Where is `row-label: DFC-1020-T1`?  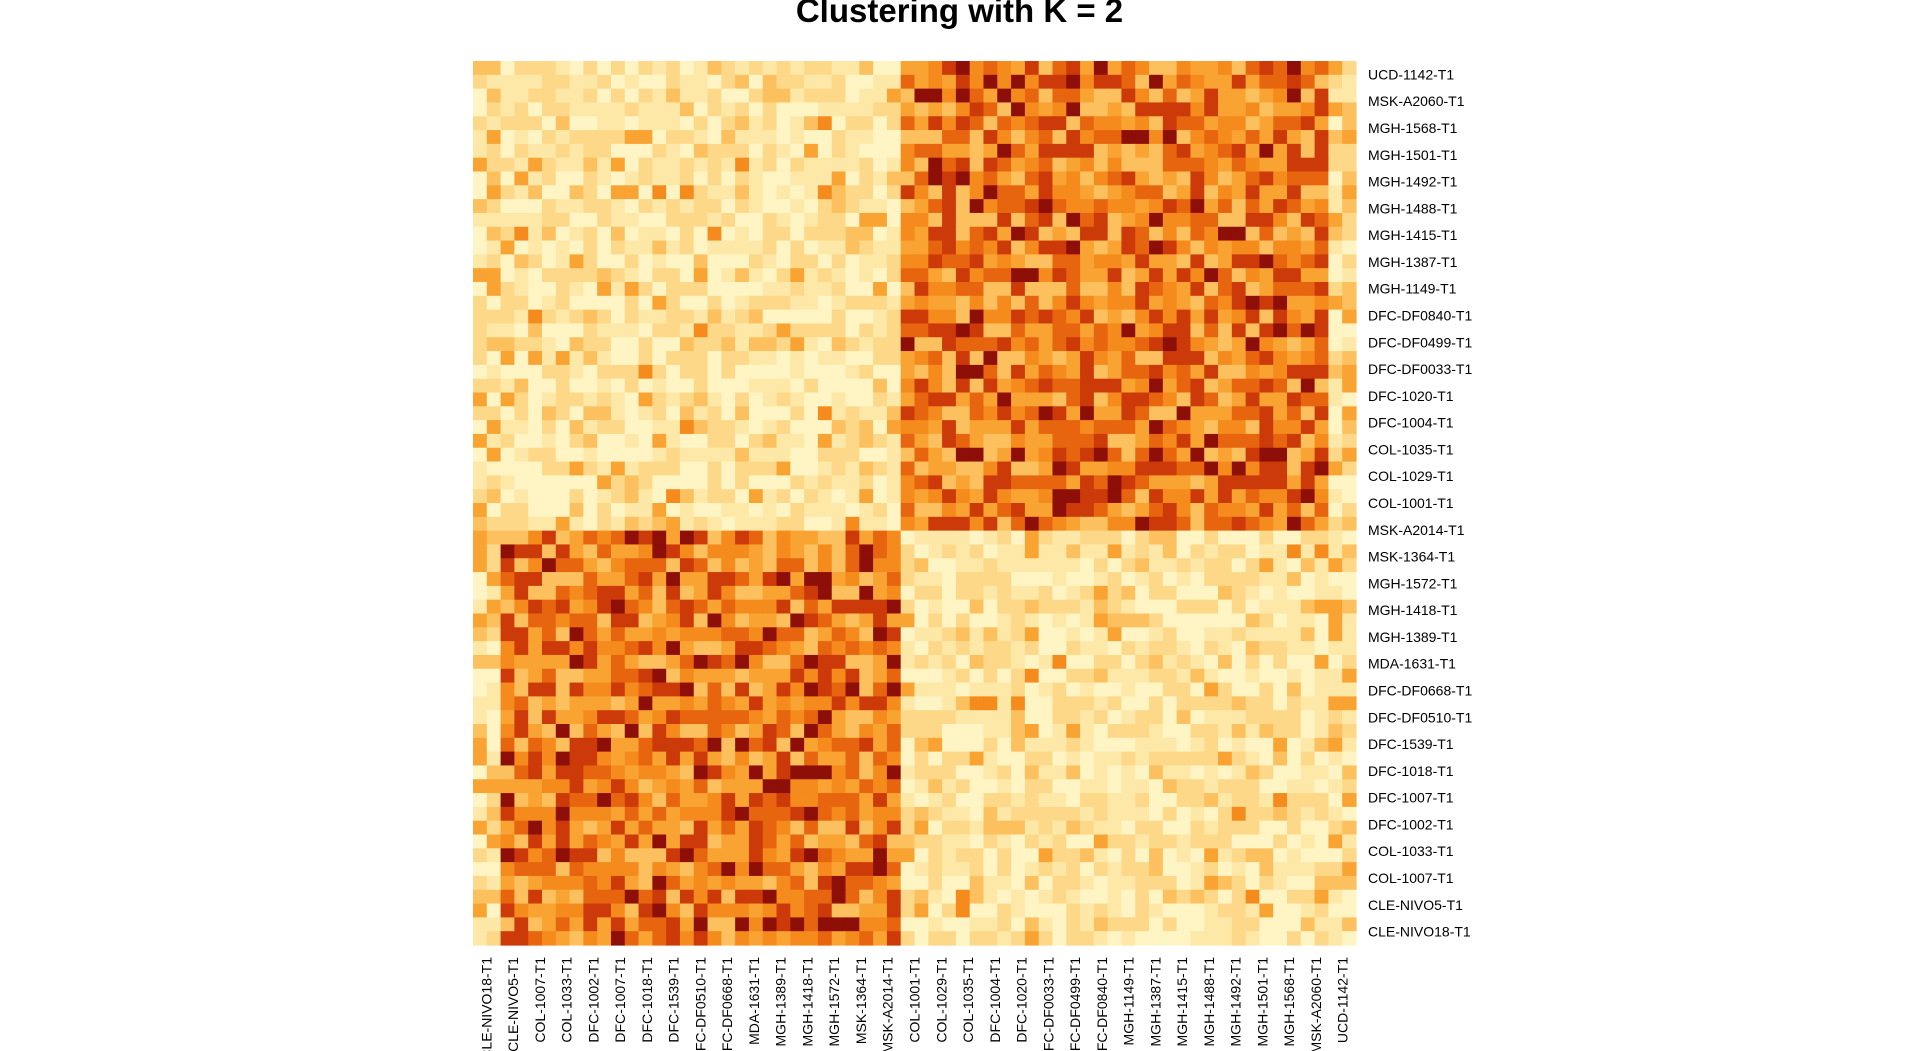
row-label: DFC-1020-T1 is located at coordinates (1411, 396).